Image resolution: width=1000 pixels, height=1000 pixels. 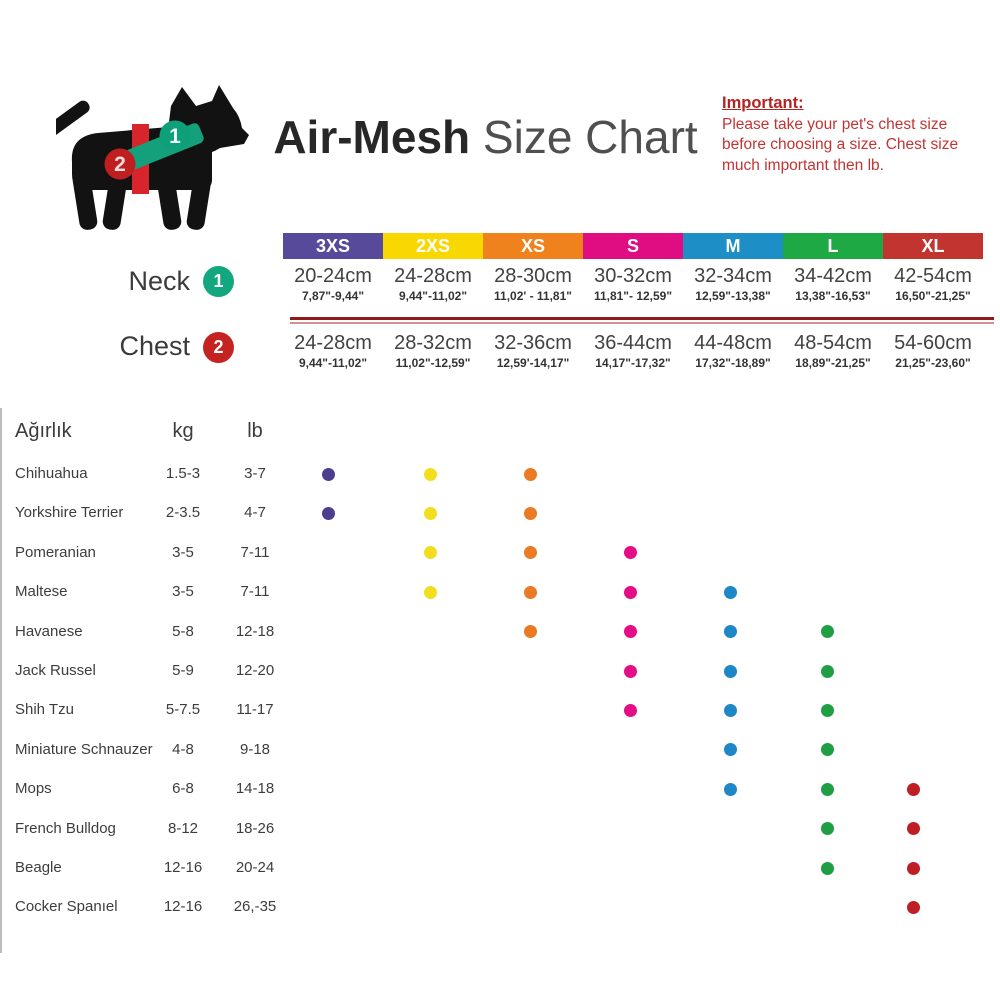 What do you see at coordinates (733, 276) in the screenshot?
I see `neck-cm-M: 32-34cm` at bounding box center [733, 276].